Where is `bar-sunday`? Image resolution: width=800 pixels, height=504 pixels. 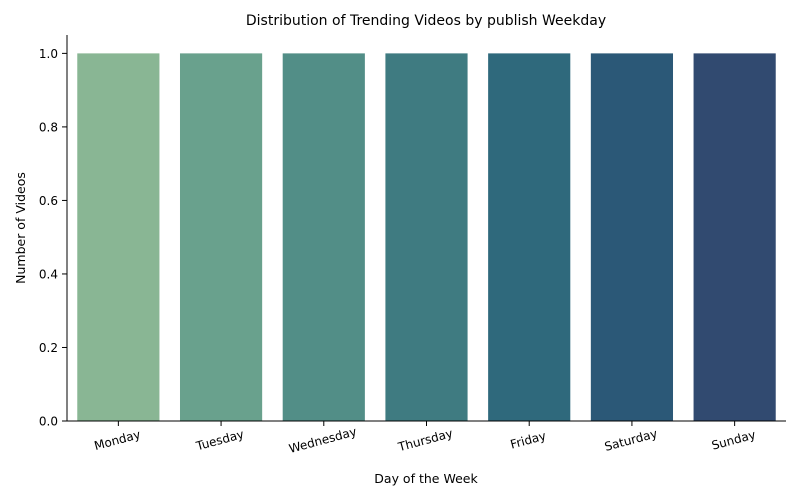
bar-sunday is located at coordinates (734, 237).